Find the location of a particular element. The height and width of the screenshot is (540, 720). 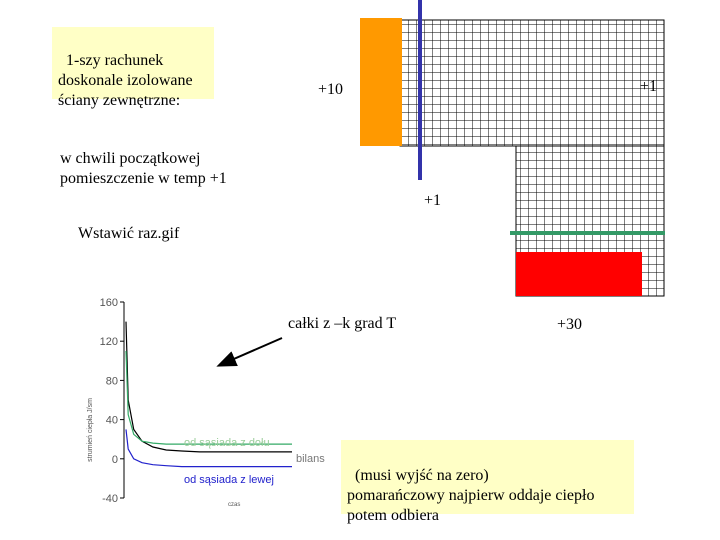

plus30-label: +30 is located at coordinates (570, 324).